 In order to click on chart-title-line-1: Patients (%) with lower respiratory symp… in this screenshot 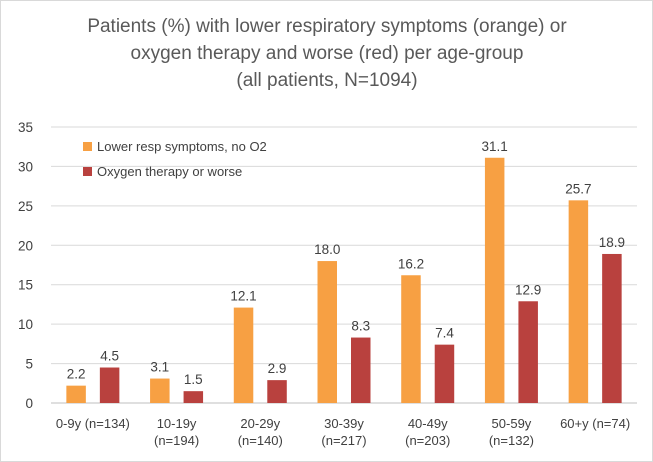, I will do `click(327, 26)`.